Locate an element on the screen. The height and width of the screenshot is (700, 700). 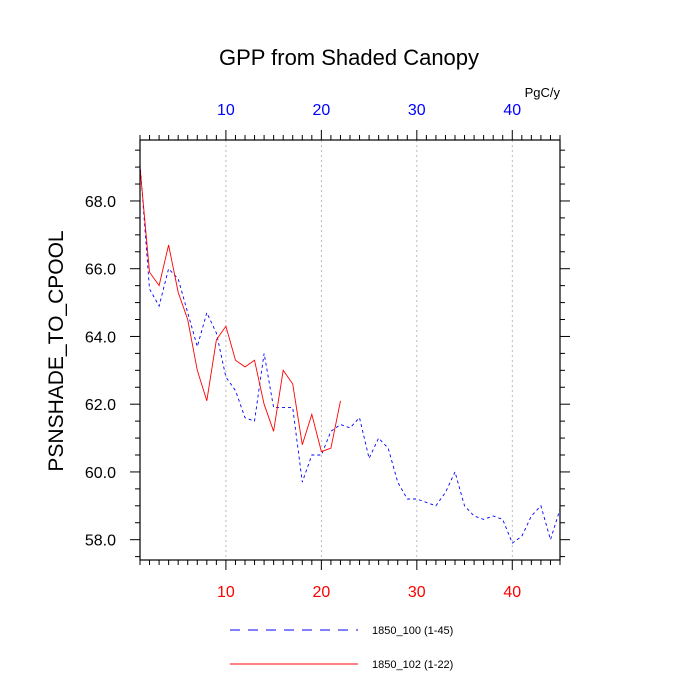
y-tick-label: 68.0 is located at coordinates (100, 202).